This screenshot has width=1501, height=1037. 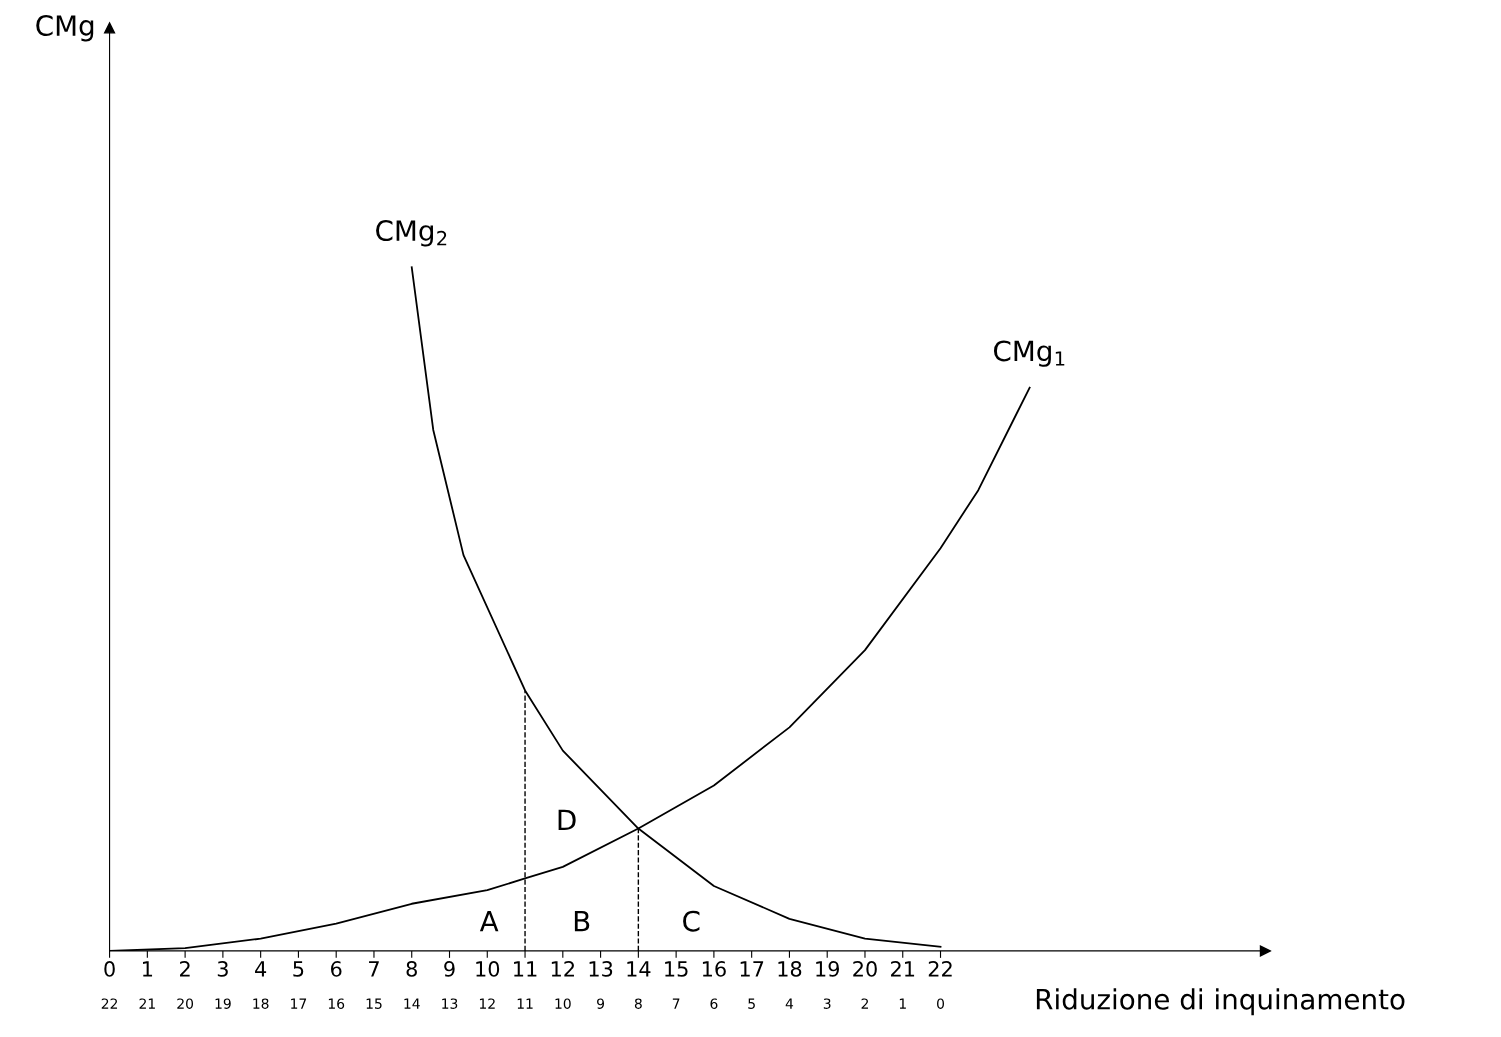 What do you see at coordinates (1220, 1002) in the screenshot?
I see `x-axis-title: Riduzione di inquinamento` at bounding box center [1220, 1002].